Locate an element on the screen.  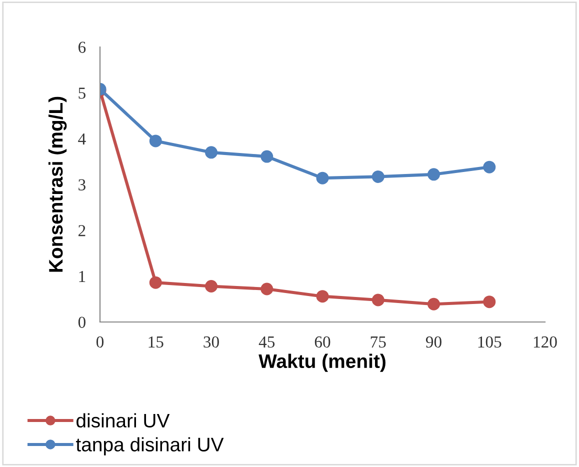
x-tick-label: 45 is located at coordinates (266, 342).